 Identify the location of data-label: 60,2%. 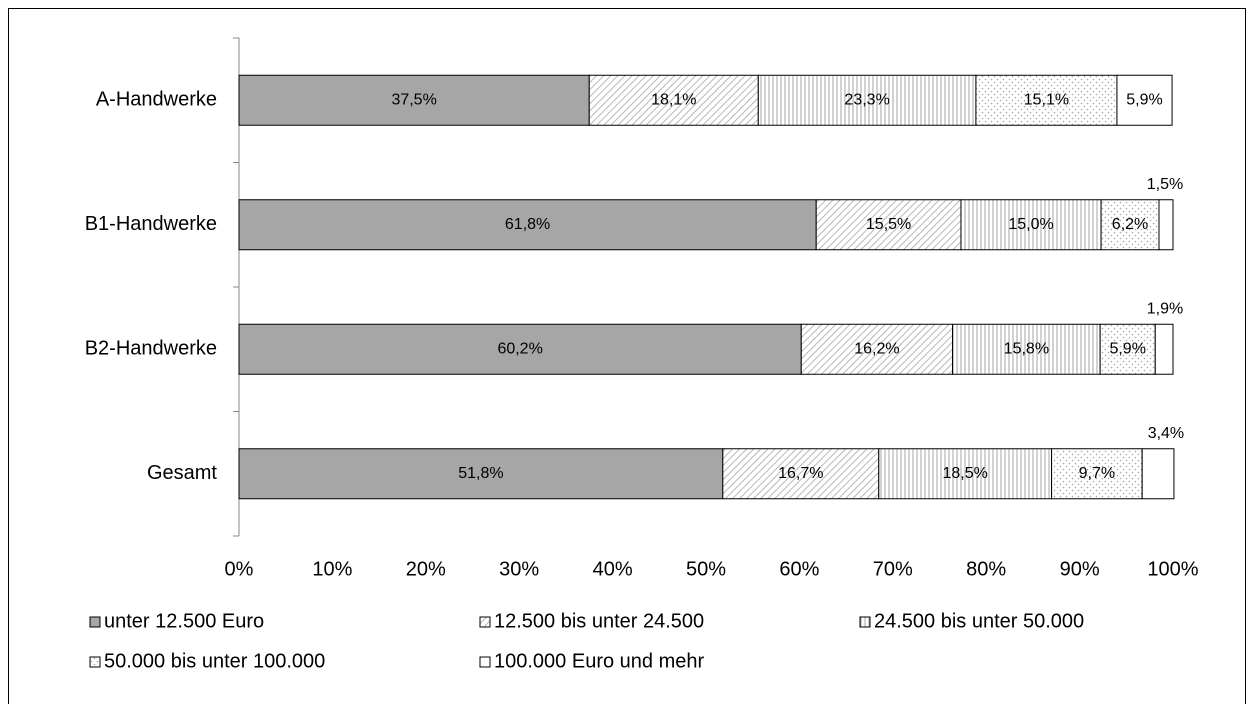
(519, 348).